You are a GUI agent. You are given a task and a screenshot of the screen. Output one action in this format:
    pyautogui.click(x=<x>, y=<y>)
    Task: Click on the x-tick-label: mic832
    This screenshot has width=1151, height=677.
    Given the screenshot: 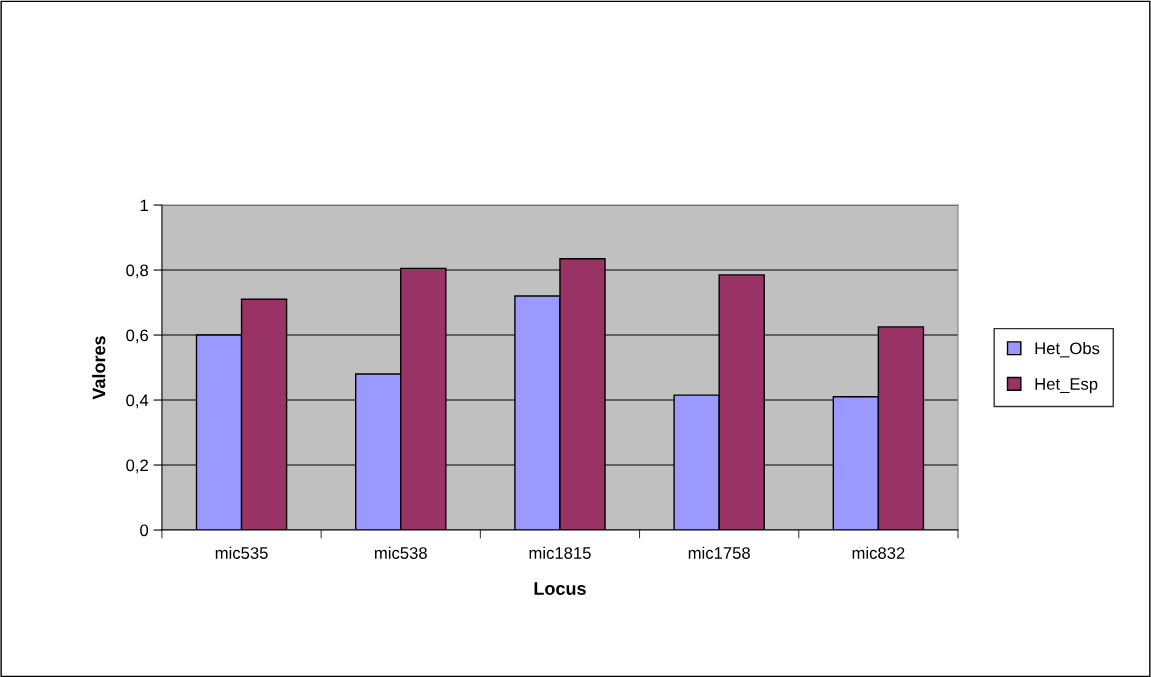 What is the action you would take?
    pyautogui.click(x=878, y=552)
    